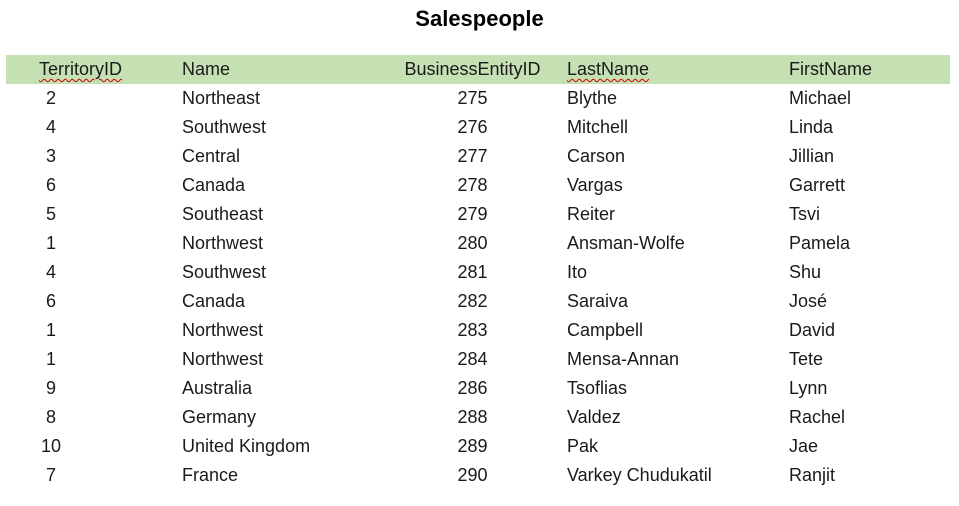 The image size is (959, 506). Describe the element at coordinates (472, 330) in the screenshot. I see `cell-business-entity-id: 283` at that location.